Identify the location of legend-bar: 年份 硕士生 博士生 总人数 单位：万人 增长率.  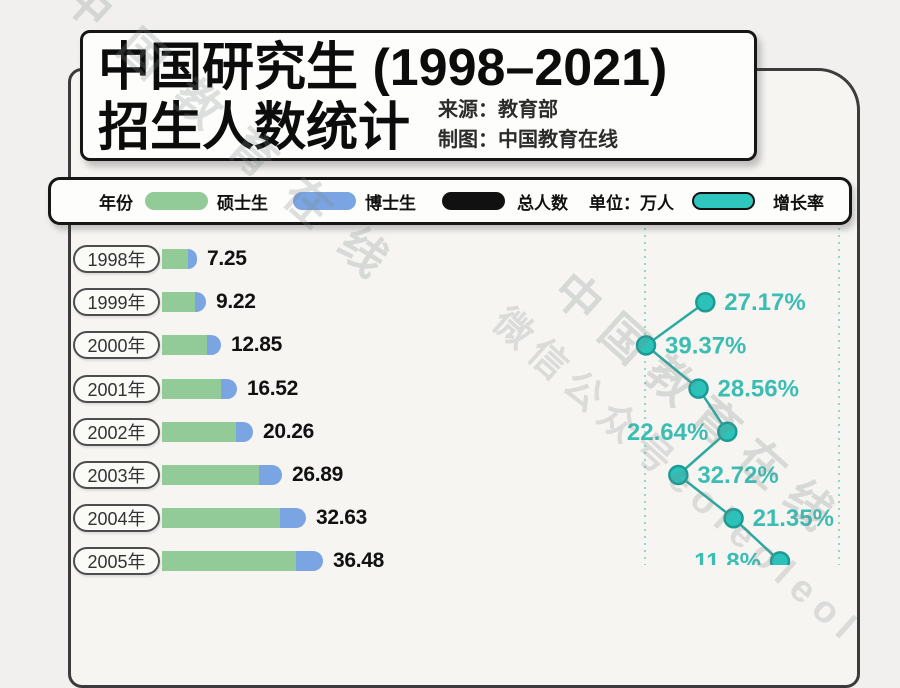
(450, 201).